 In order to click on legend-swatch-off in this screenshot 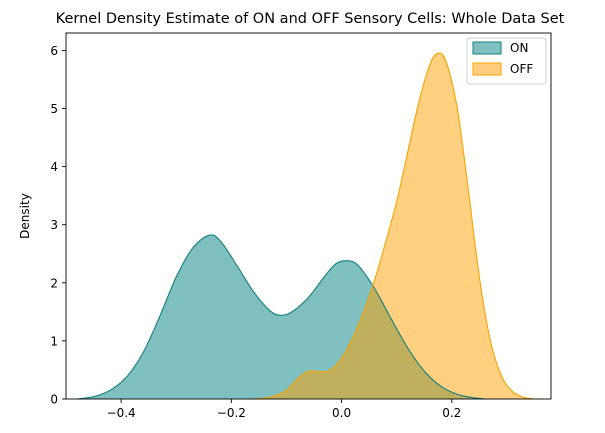, I will do `click(487, 69)`.